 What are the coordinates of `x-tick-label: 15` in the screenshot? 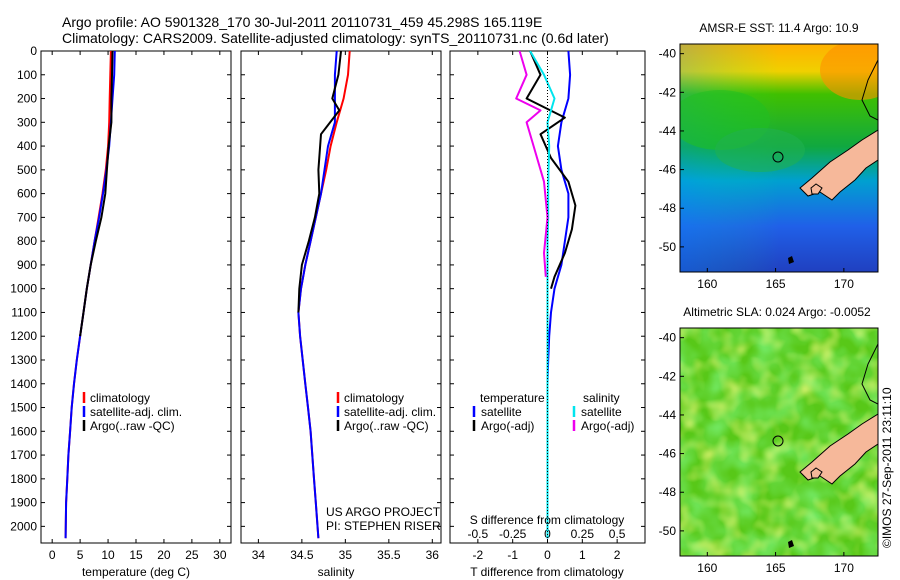 It's located at (136, 555).